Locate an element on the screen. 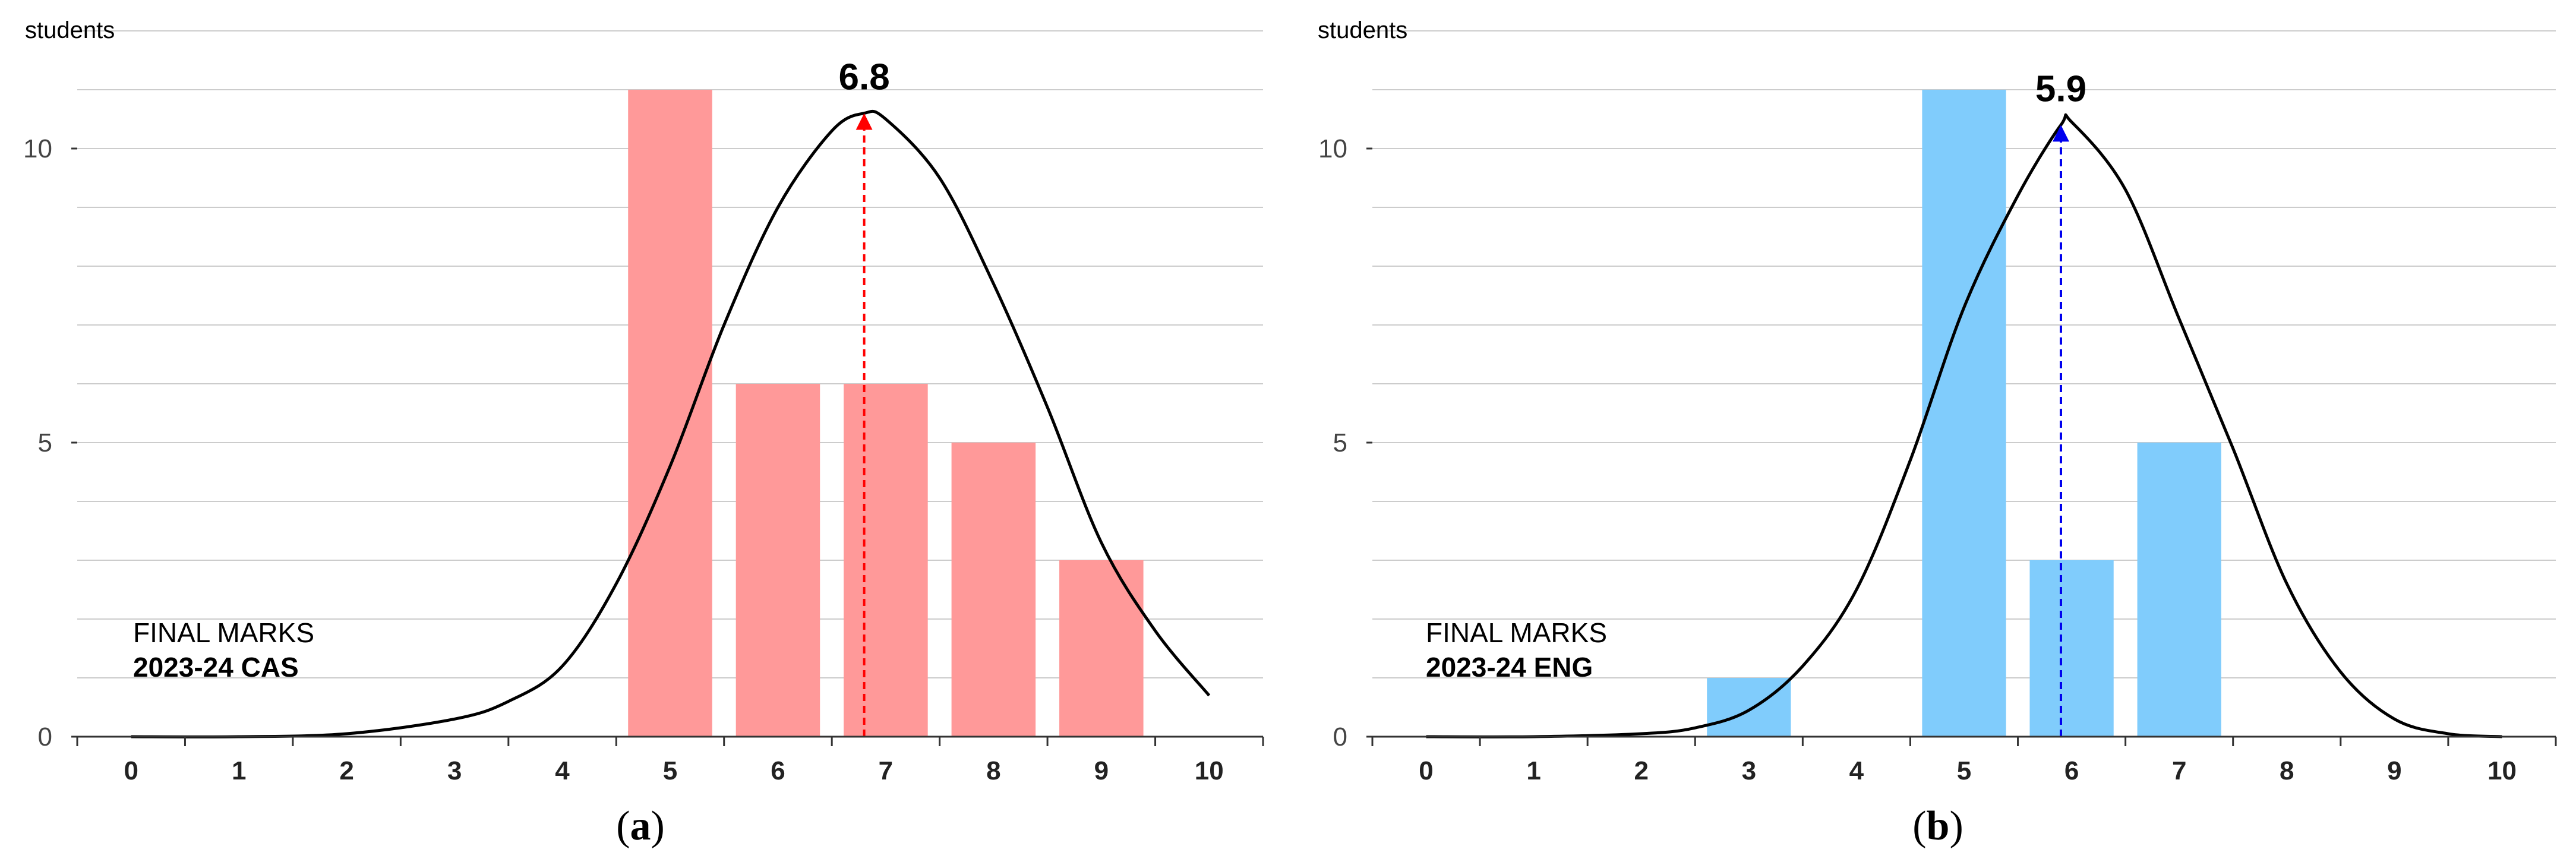 Image resolution: width=2576 pixels, height=865 pixels. panel-label-a: (a) is located at coordinates (640, 826).